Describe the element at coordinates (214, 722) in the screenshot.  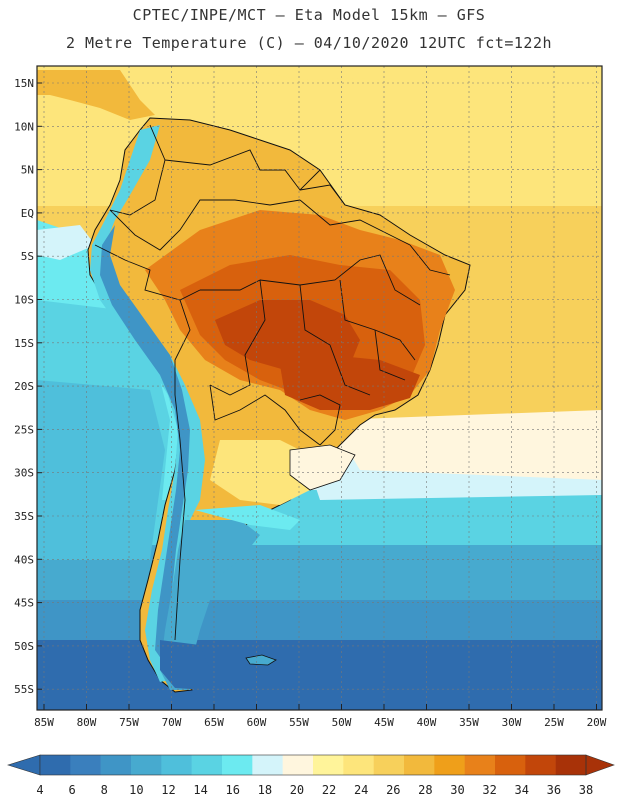
I see `lon-label: 65W` at that location.